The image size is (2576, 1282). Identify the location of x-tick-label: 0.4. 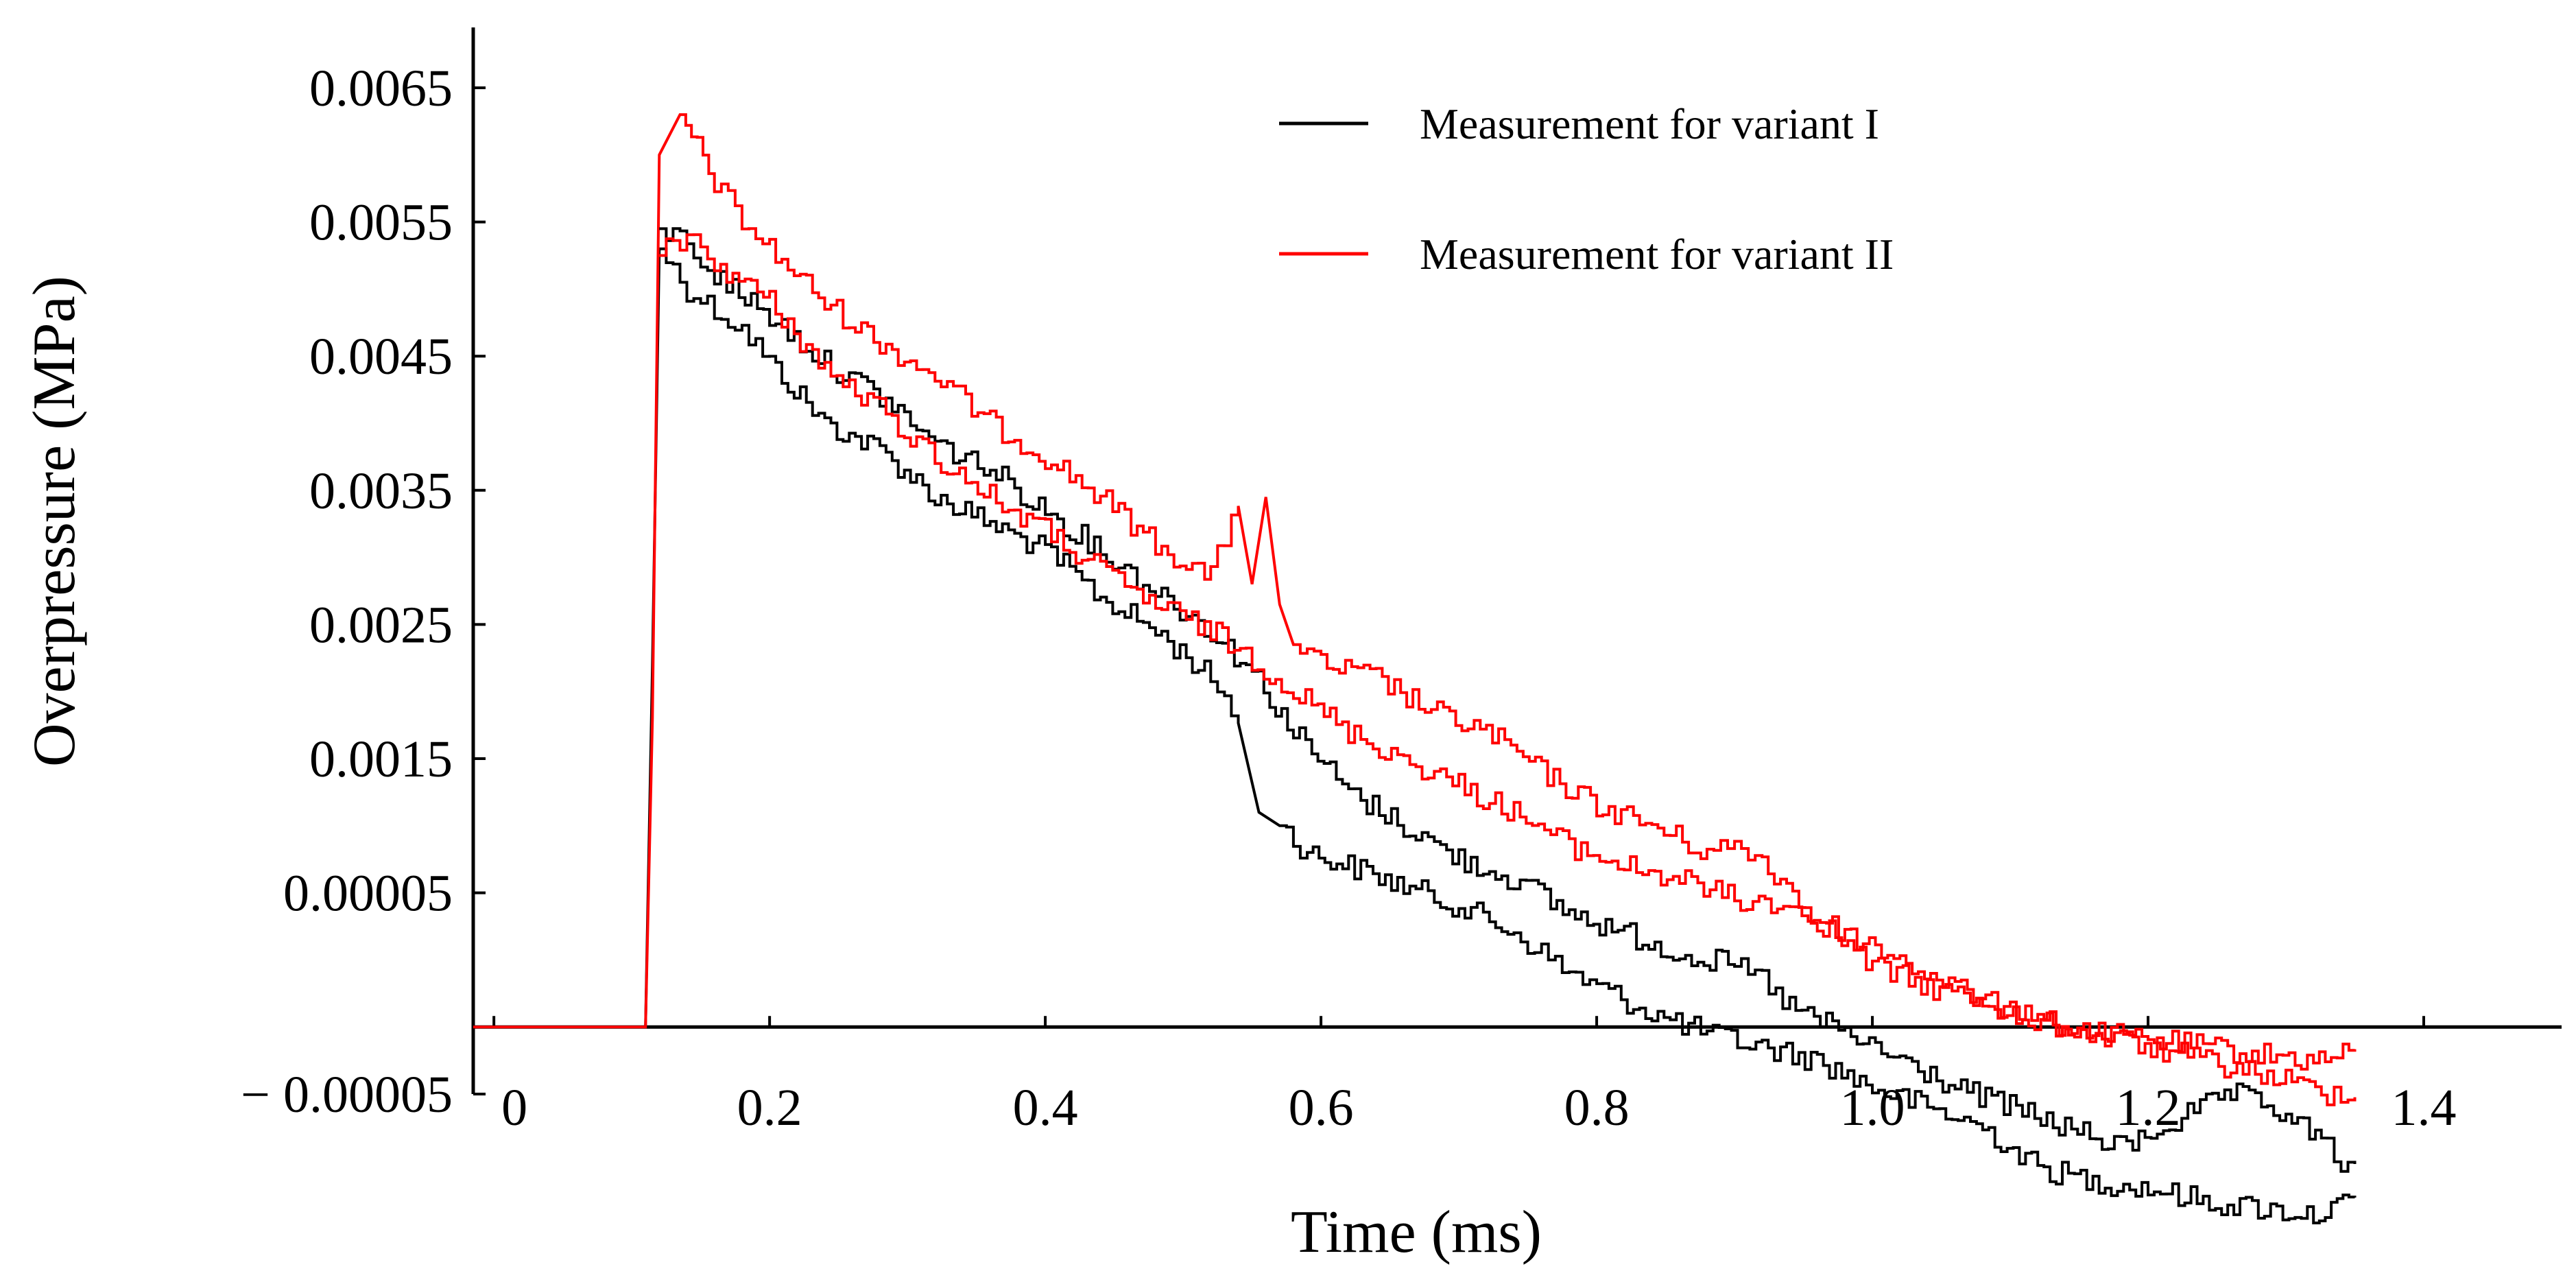
(1045, 1108).